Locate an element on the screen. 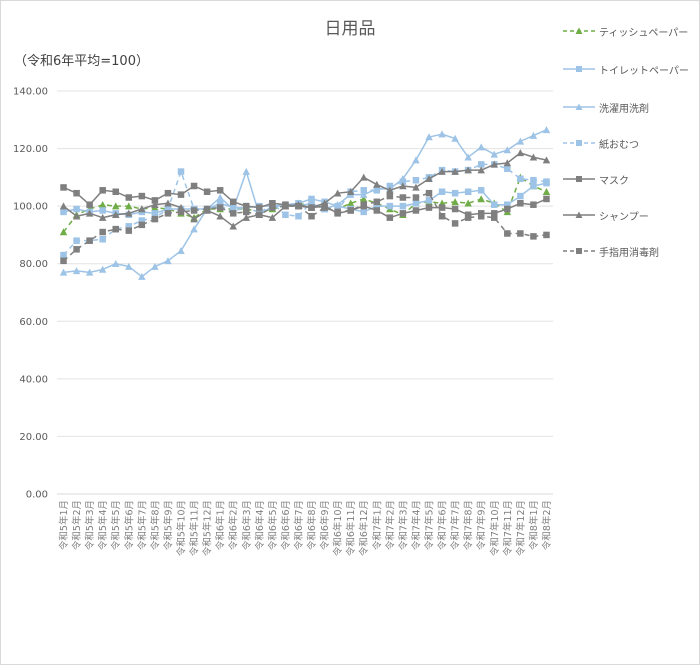  x-tick-label: 令和7年2月 is located at coordinates (390, 525).